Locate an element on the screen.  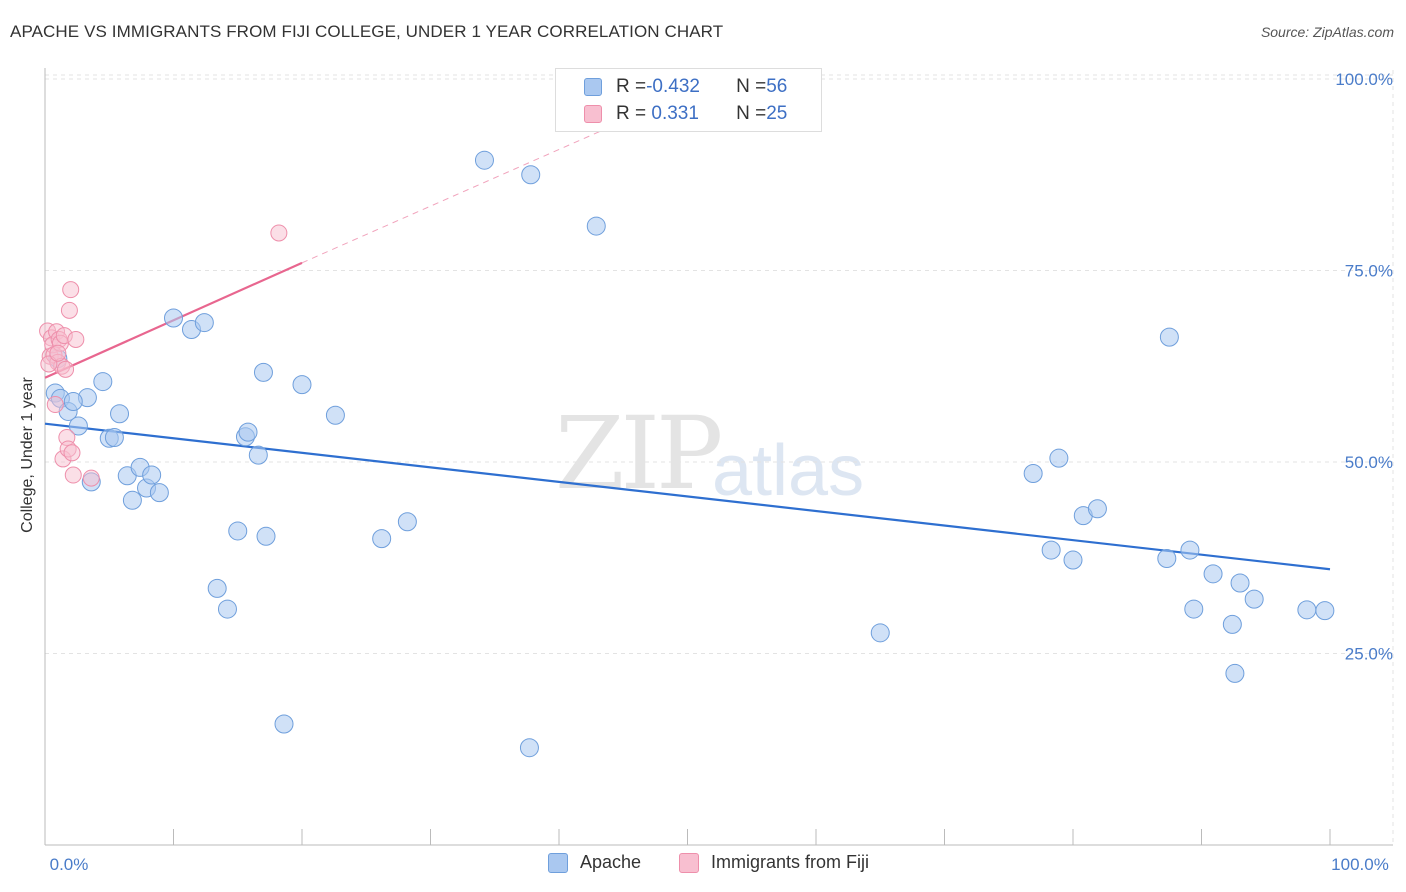
apache-legend-swatch is located at coordinates (558, 862).